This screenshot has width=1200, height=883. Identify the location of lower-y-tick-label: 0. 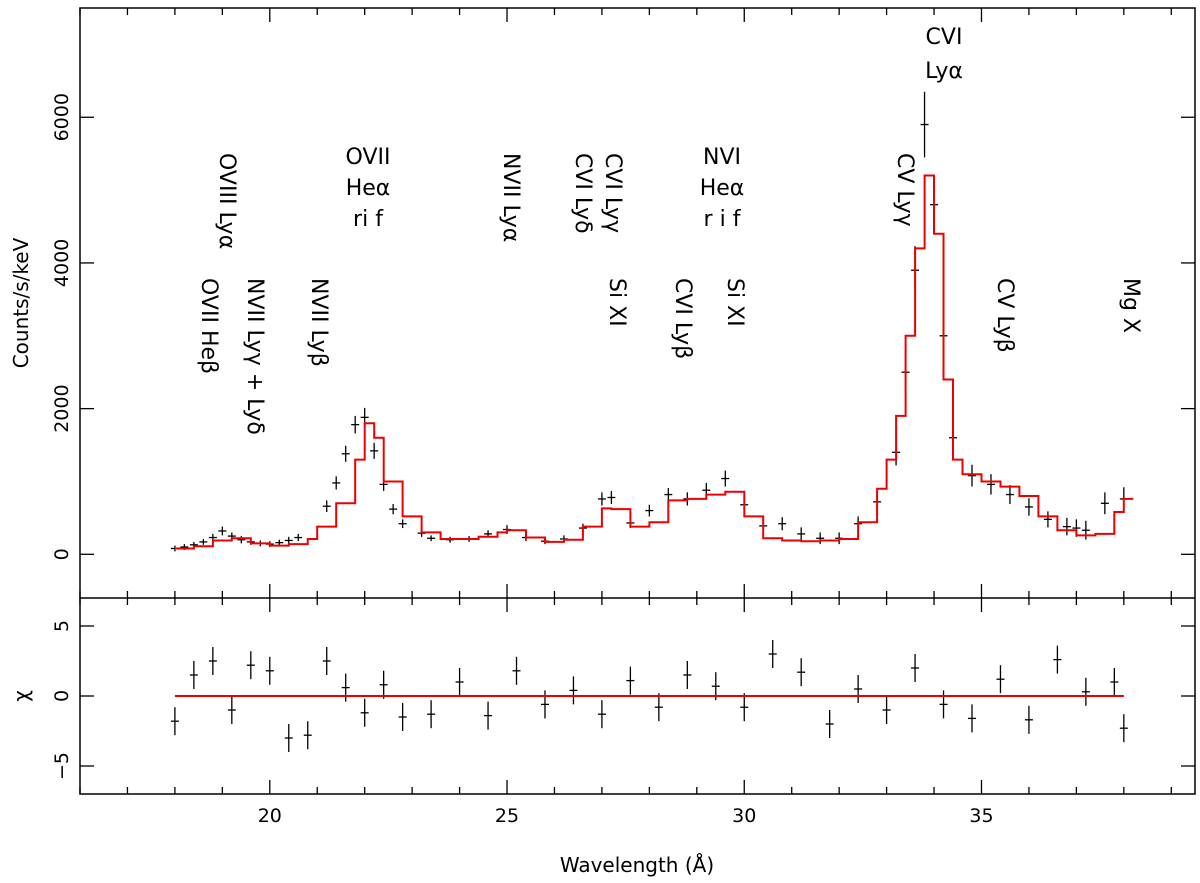
(62, 696).